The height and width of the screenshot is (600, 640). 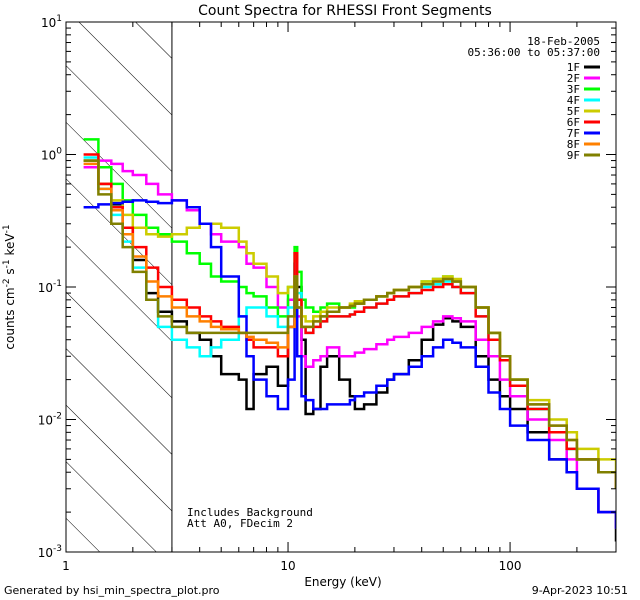 What do you see at coordinates (50, 552) in the screenshot?
I see `y-tick-label: 10⁻³` at bounding box center [50, 552].